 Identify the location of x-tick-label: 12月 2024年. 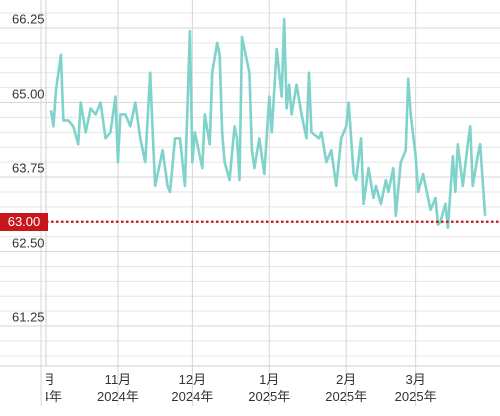
(192, 388).